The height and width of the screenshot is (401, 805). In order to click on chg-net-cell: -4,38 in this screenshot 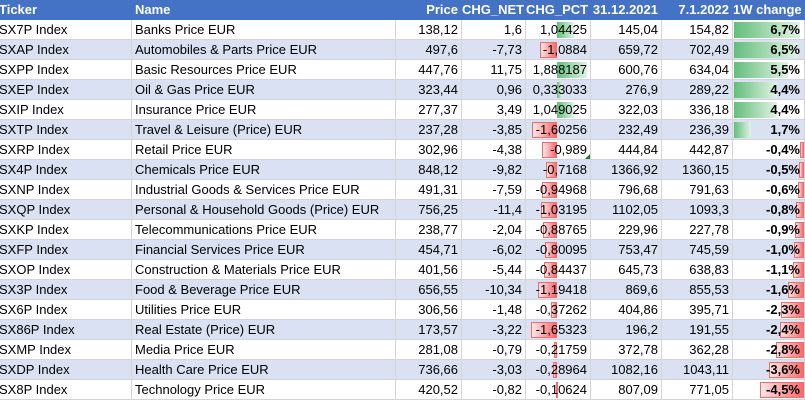, I will do `click(494, 150)`.